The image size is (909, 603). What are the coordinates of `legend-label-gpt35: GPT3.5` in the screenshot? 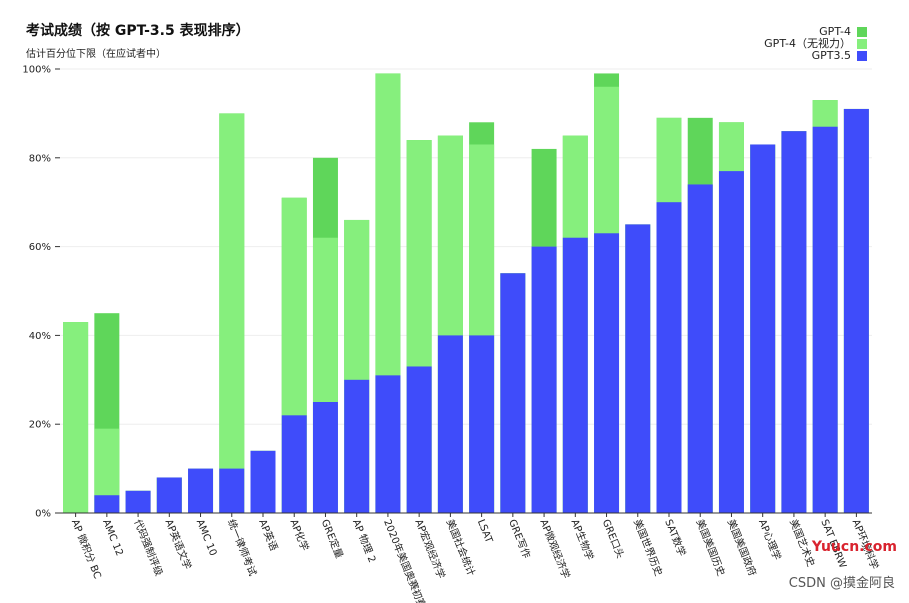 It's located at (831, 55).